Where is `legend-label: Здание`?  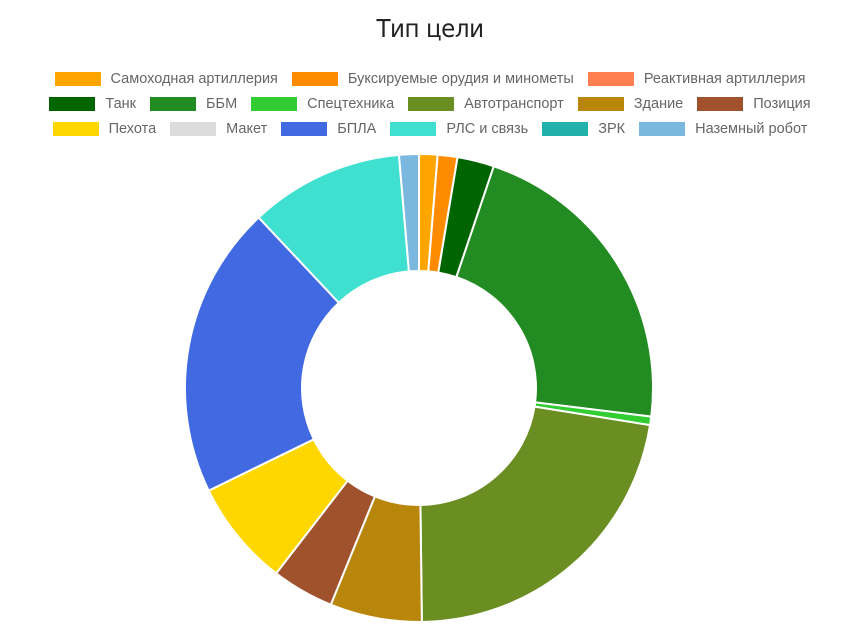 legend-label: Здание is located at coordinates (658, 103).